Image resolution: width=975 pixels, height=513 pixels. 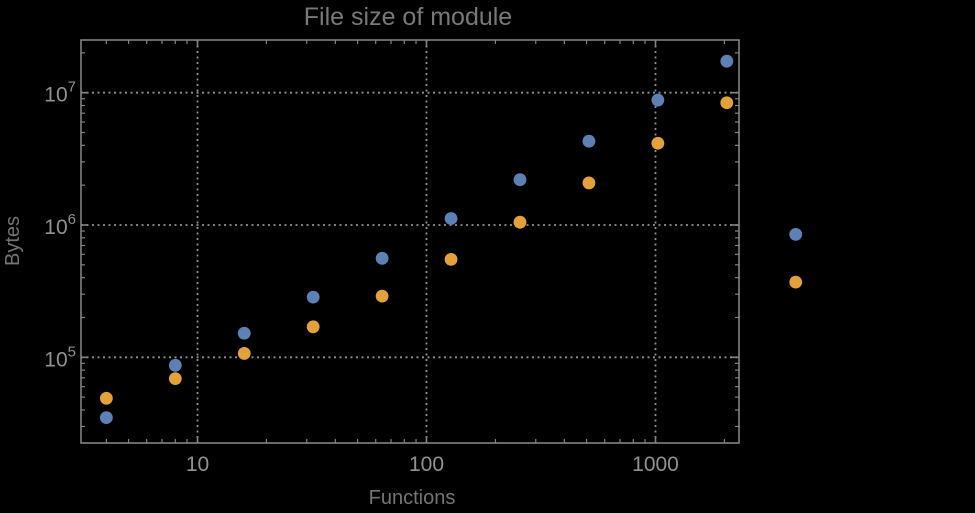 What do you see at coordinates (589, 141) in the screenshot?
I see `data-point-blue-x512` at bounding box center [589, 141].